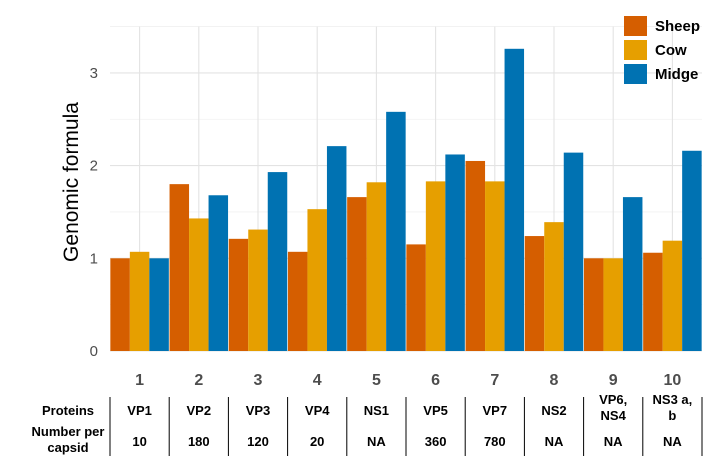 The width and height of the screenshot is (711, 456). Describe the element at coordinates (317, 441) in the screenshot. I see `capsid-count-cell: 20` at that location.